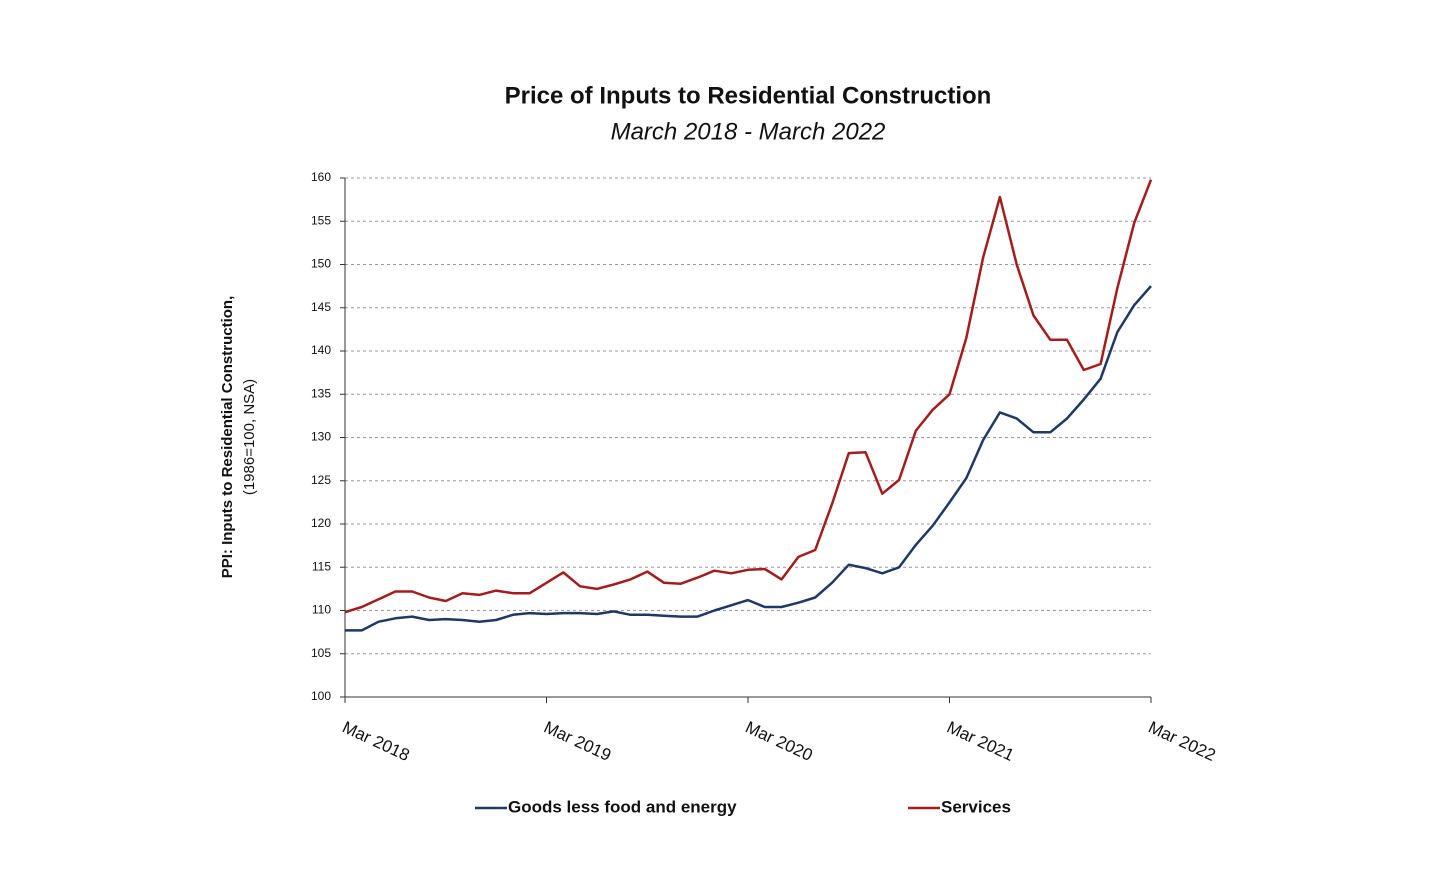  What do you see at coordinates (321, 393) in the screenshot?
I see `y-tick-label: 135` at bounding box center [321, 393].